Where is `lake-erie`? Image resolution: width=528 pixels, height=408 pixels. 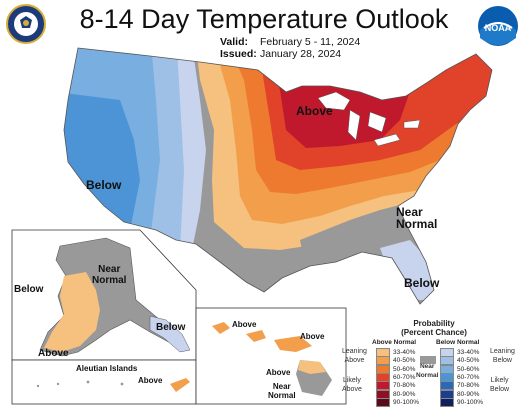
lake-erie is located at coordinates (387, 140).